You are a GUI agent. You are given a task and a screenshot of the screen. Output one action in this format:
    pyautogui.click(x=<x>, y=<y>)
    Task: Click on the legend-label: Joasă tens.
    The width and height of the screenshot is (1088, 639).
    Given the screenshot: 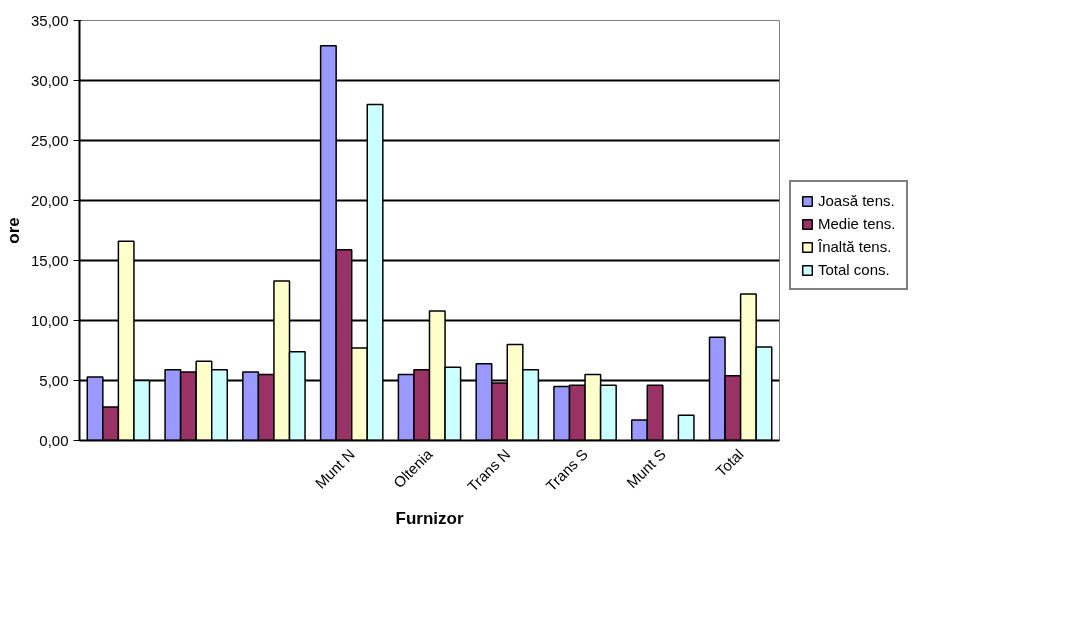 What is the action you would take?
    pyautogui.click(x=856, y=200)
    